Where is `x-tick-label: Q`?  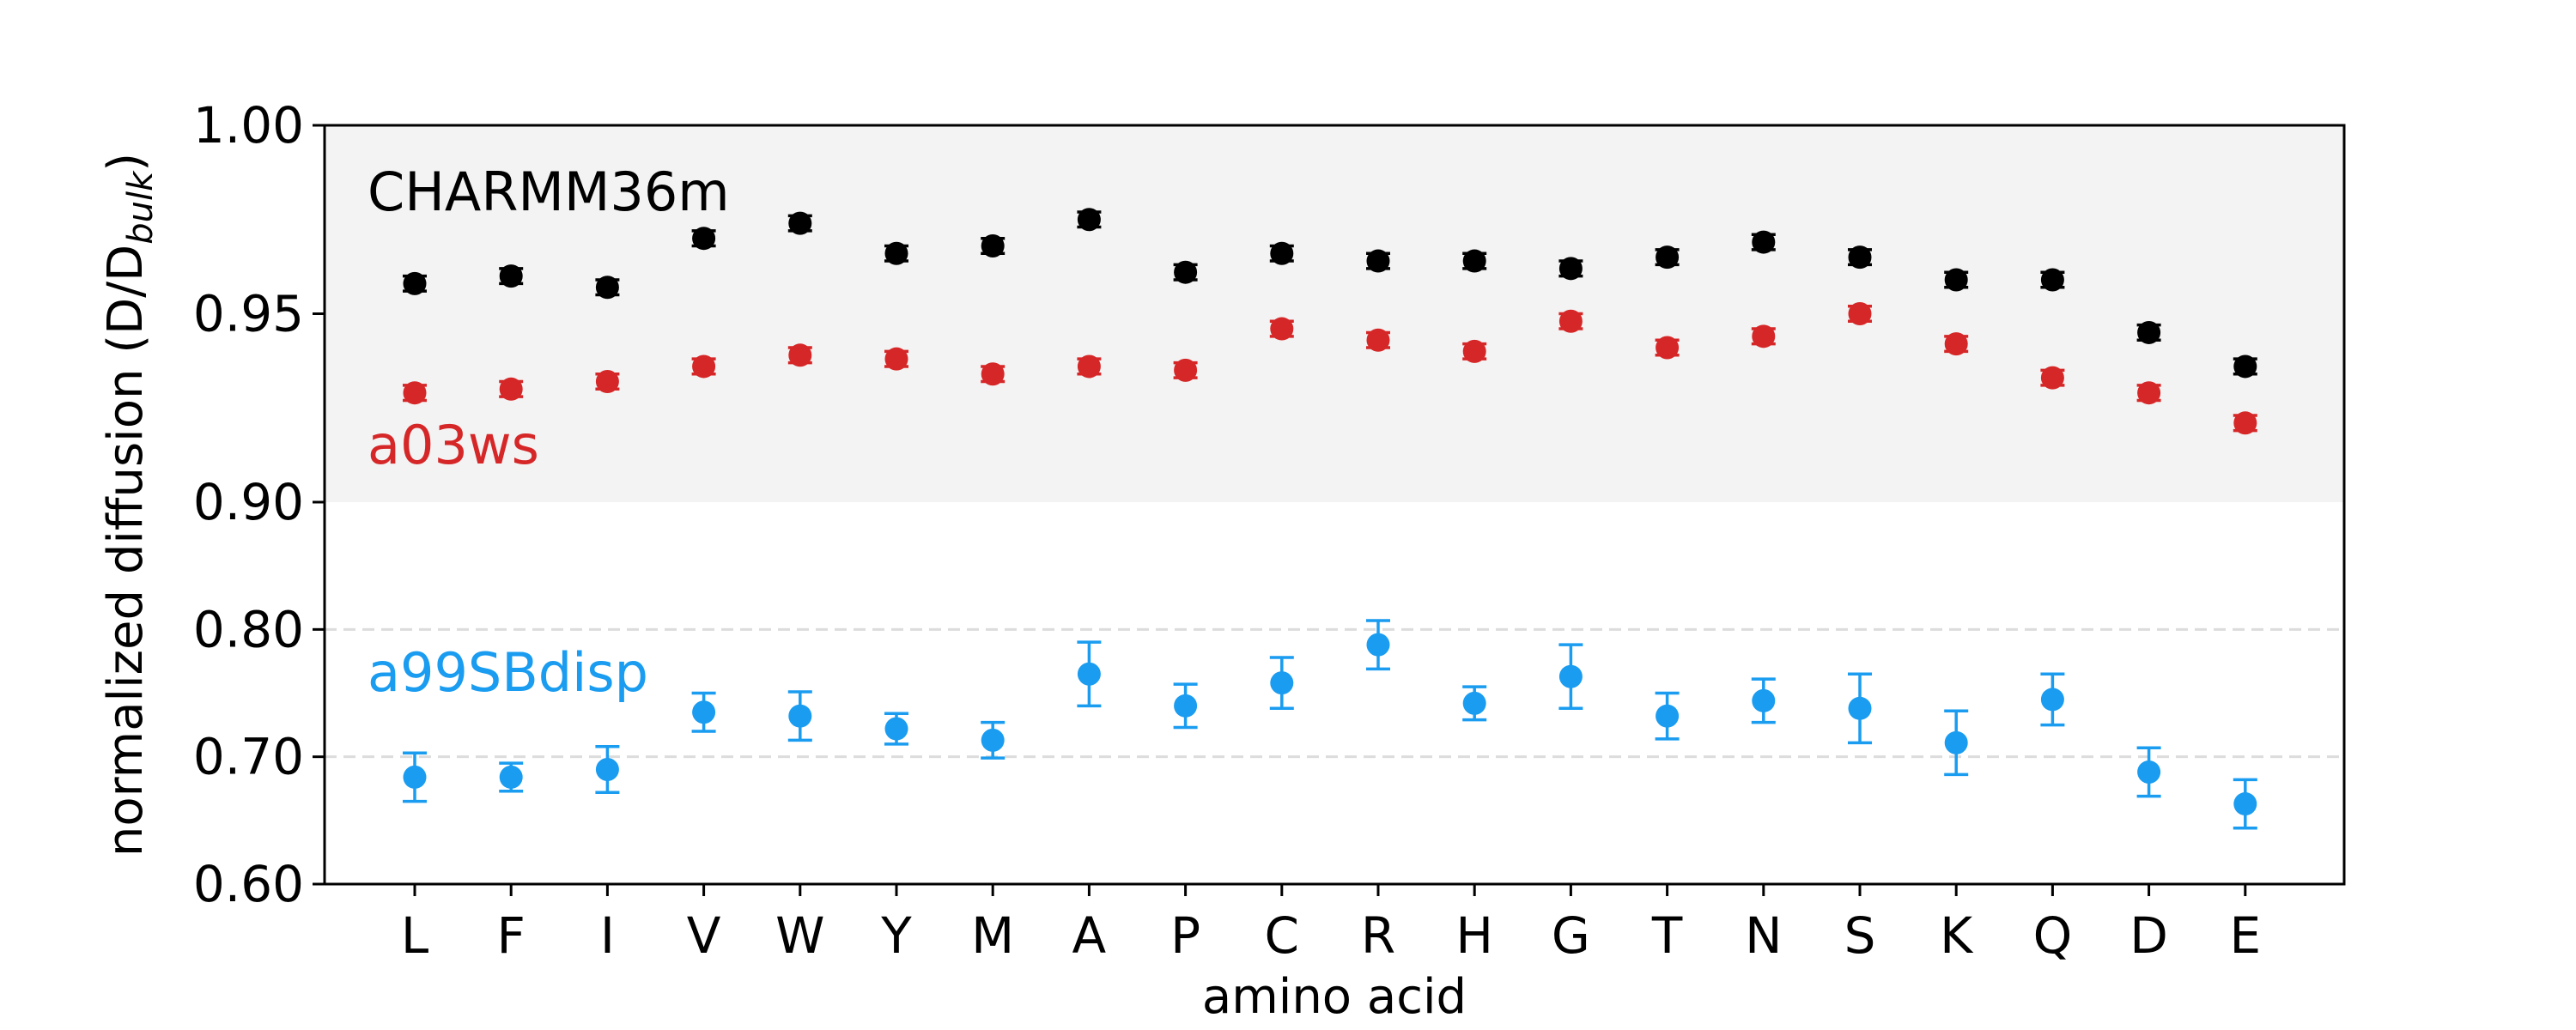
x-tick-label: Q is located at coordinates (2053, 935).